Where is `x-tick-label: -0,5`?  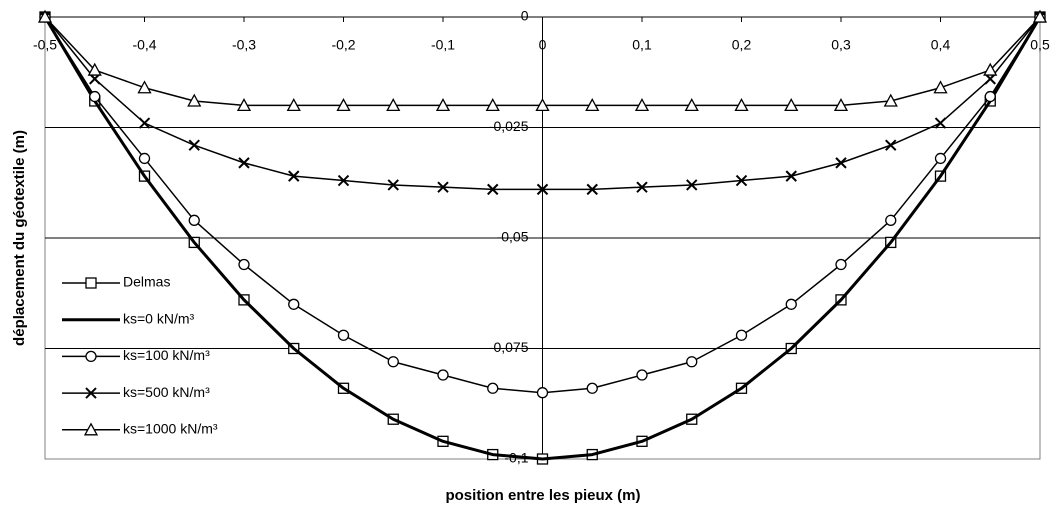 x-tick-label: -0,5 is located at coordinates (45, 45).